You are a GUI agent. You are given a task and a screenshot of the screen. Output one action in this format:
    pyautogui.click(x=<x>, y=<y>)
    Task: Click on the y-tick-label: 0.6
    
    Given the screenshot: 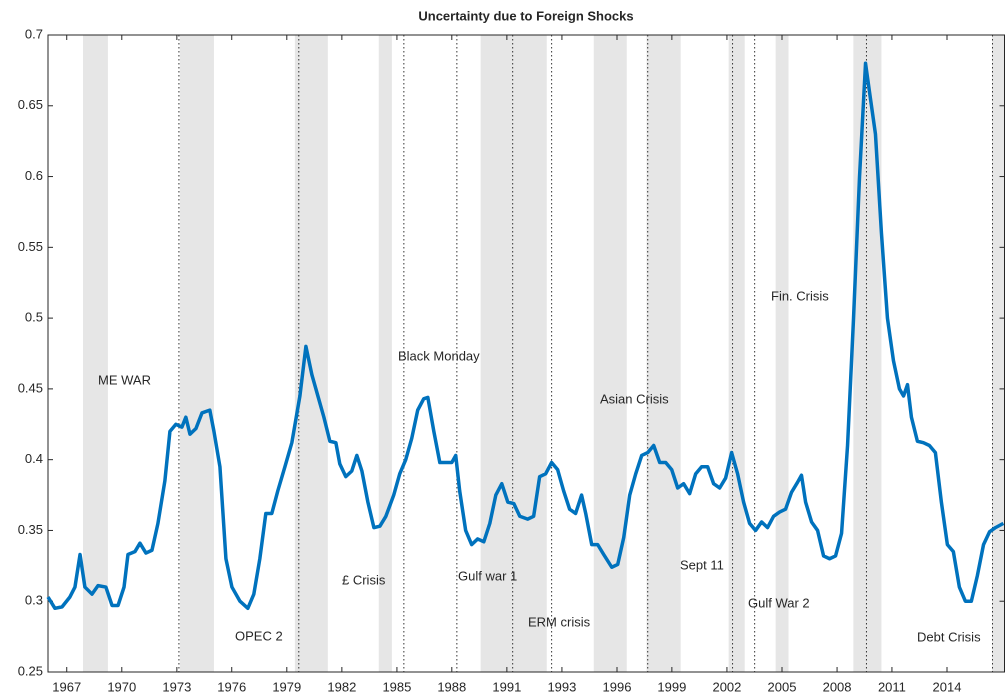 What is the action you would take?
    pyautogui.click(x=34, y=175)
    